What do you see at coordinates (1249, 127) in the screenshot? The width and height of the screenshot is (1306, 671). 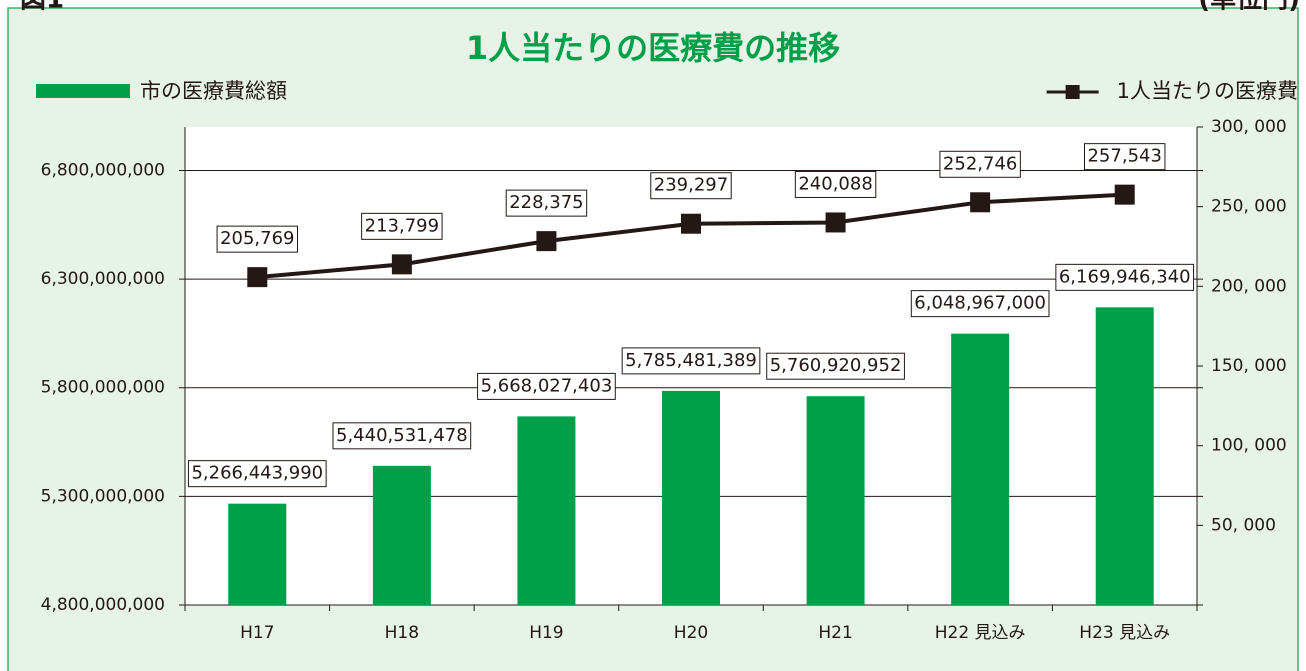 I see `y2-tick-label: 300, 000` at bounding box center [1249, 127].